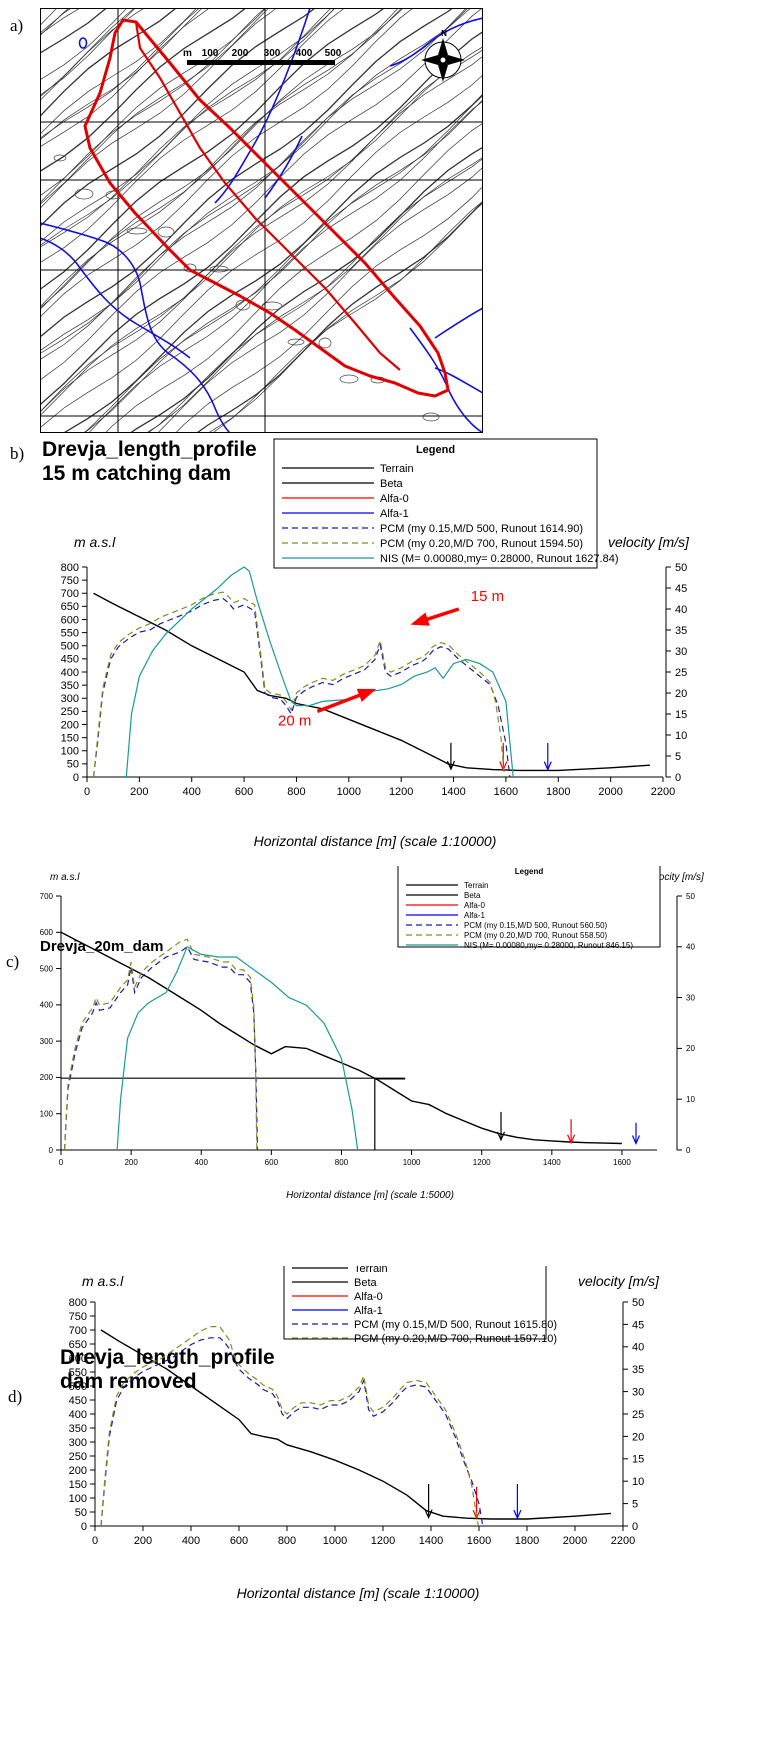 This screenshot has height=1758, width=784. Describe the element at coordinates (102, 946) in the screenshot. I see `chart-c-title: Drevja_20m_dam` at that location.